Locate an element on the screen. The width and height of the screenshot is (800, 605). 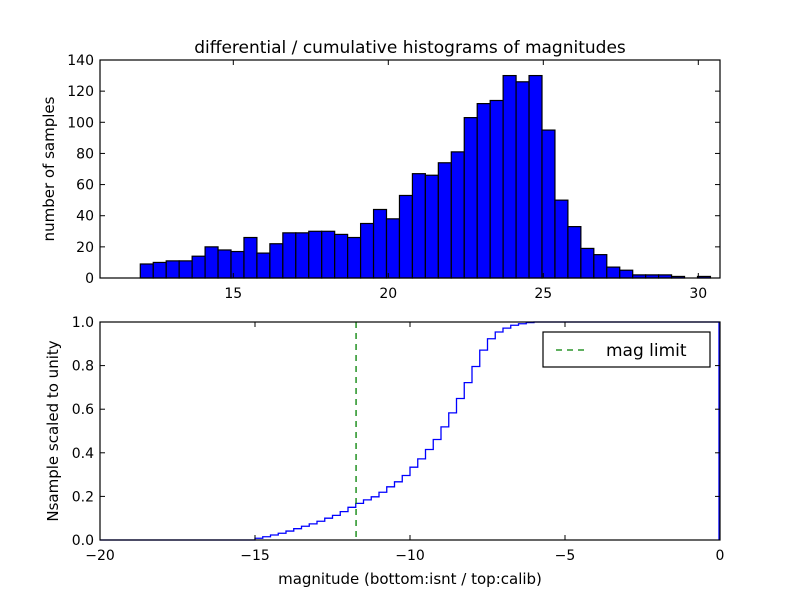
bottom-x-tick-label: −20 is located at coordinates (100, 556).